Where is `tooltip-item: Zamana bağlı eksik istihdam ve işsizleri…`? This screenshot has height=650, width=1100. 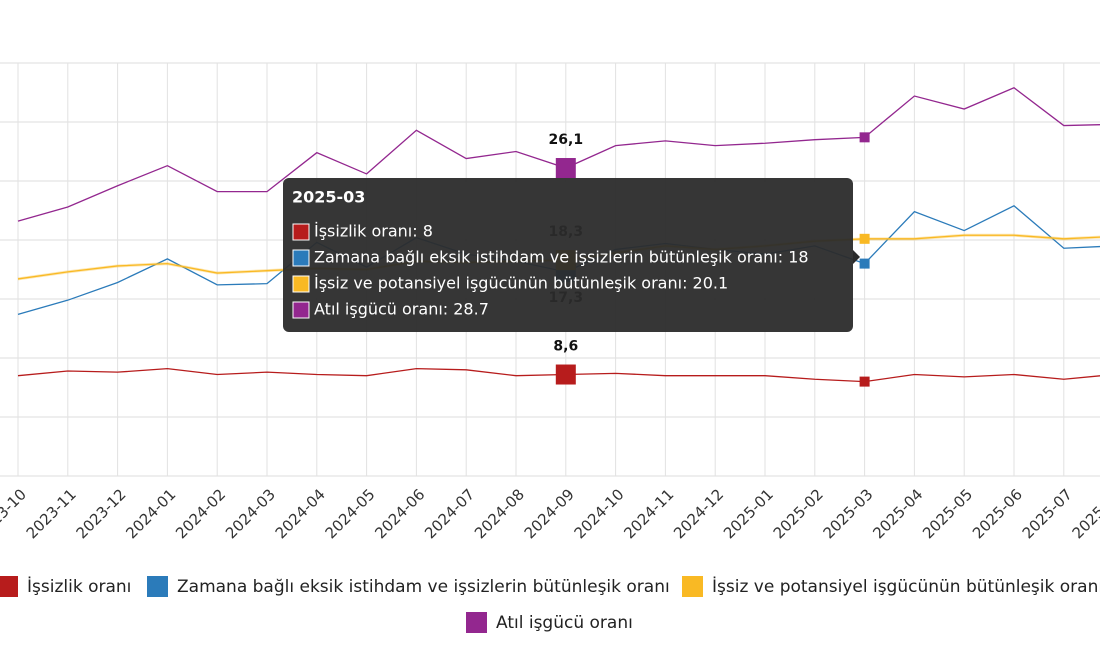
tooltip-item: Zamana bağlı eksik istihdam ve işsizleri… is located at coordinates (561, 257).